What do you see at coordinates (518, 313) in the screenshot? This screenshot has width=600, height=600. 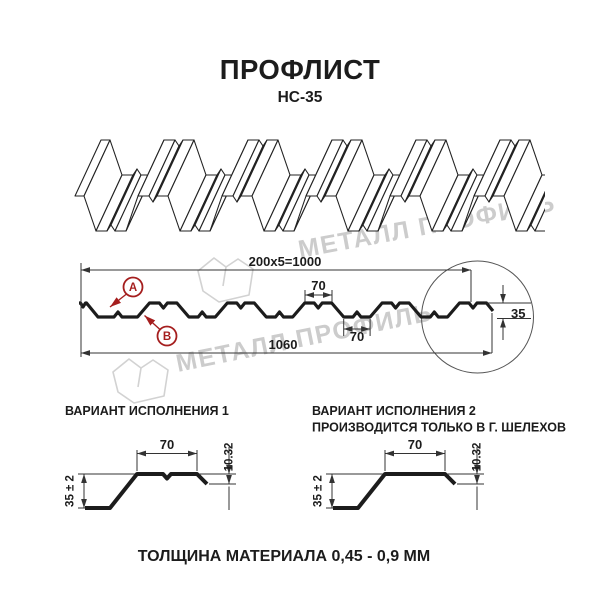 I see `dim-height-label: 35` at bounding box center [518, 313].